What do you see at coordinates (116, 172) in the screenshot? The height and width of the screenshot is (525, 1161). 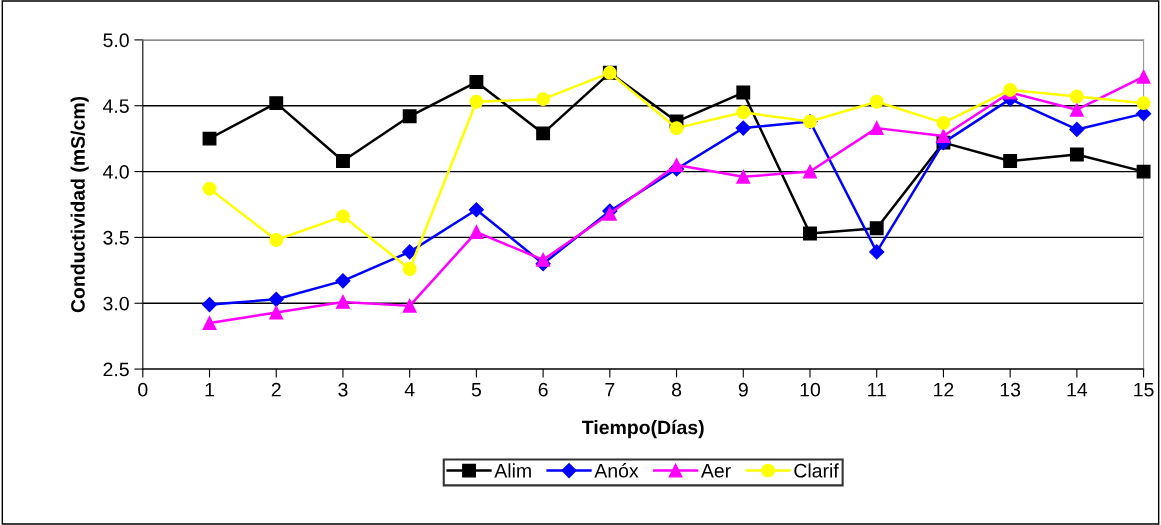 I see `y-tick-label: 4.0` at bounding box center [116, 172].